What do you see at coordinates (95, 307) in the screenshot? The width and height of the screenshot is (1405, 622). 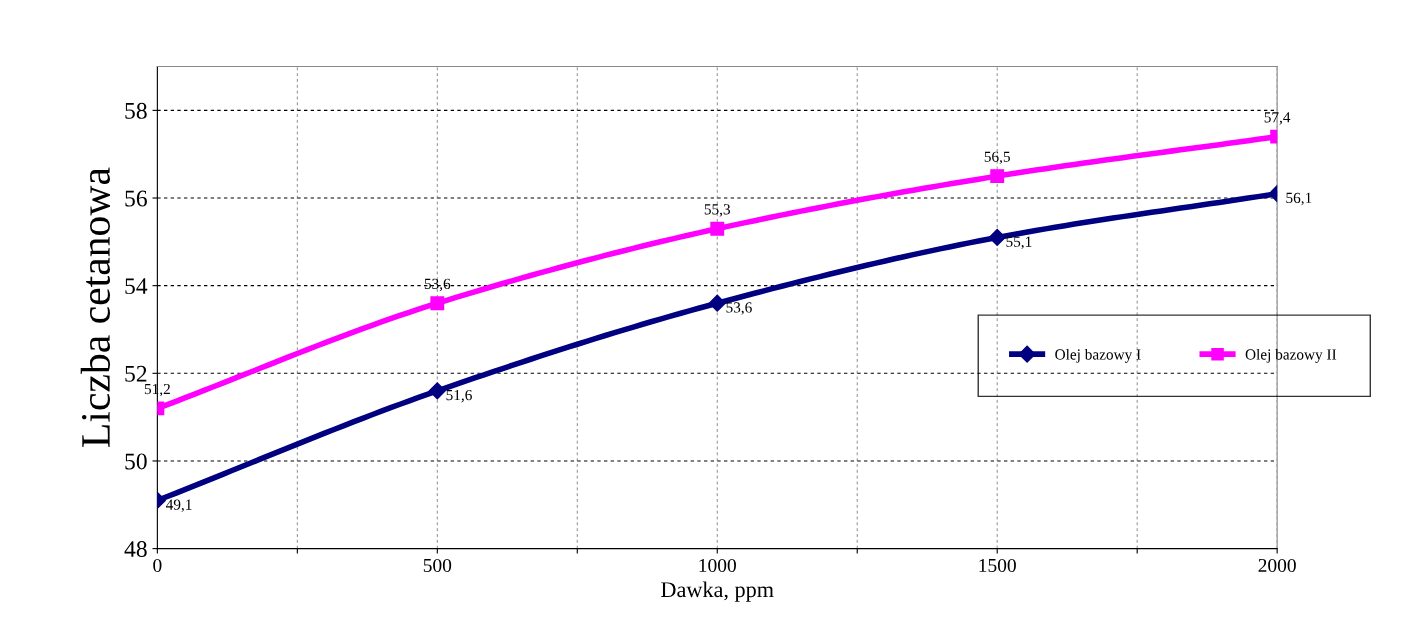 I see `y-axis-title: Liczba cetanowa` at bounding box center [95, 307].